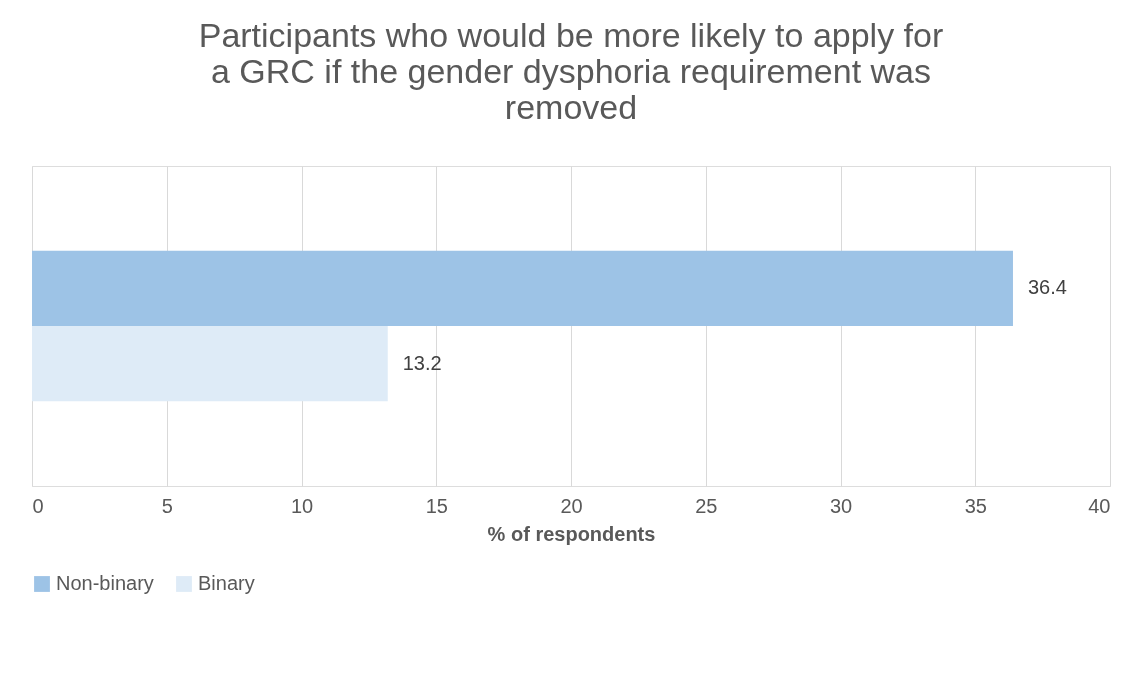 The height and width of the screenshot is (677, 1147). I want to click on x-tick-label: 15, so click(436, 505).